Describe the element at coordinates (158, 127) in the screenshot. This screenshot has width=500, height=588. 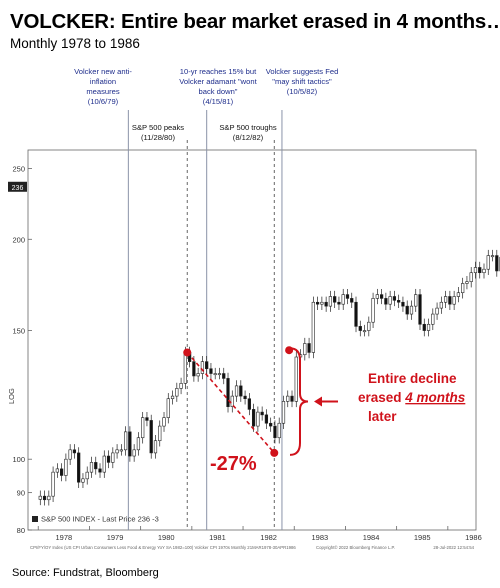
I see `peak-label-line: S&P 500 peaks` at that location.